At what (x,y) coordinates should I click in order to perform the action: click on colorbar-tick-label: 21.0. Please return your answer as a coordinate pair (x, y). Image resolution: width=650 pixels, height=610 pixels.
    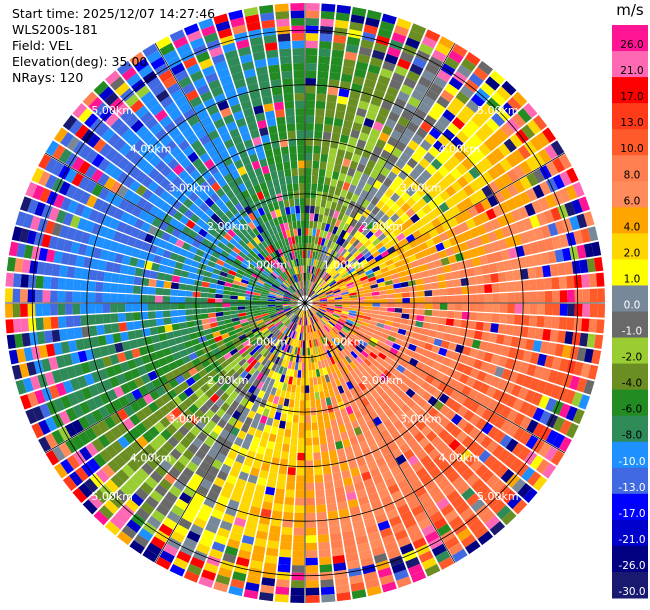
    Looking at the image, I should click on (631, 71).